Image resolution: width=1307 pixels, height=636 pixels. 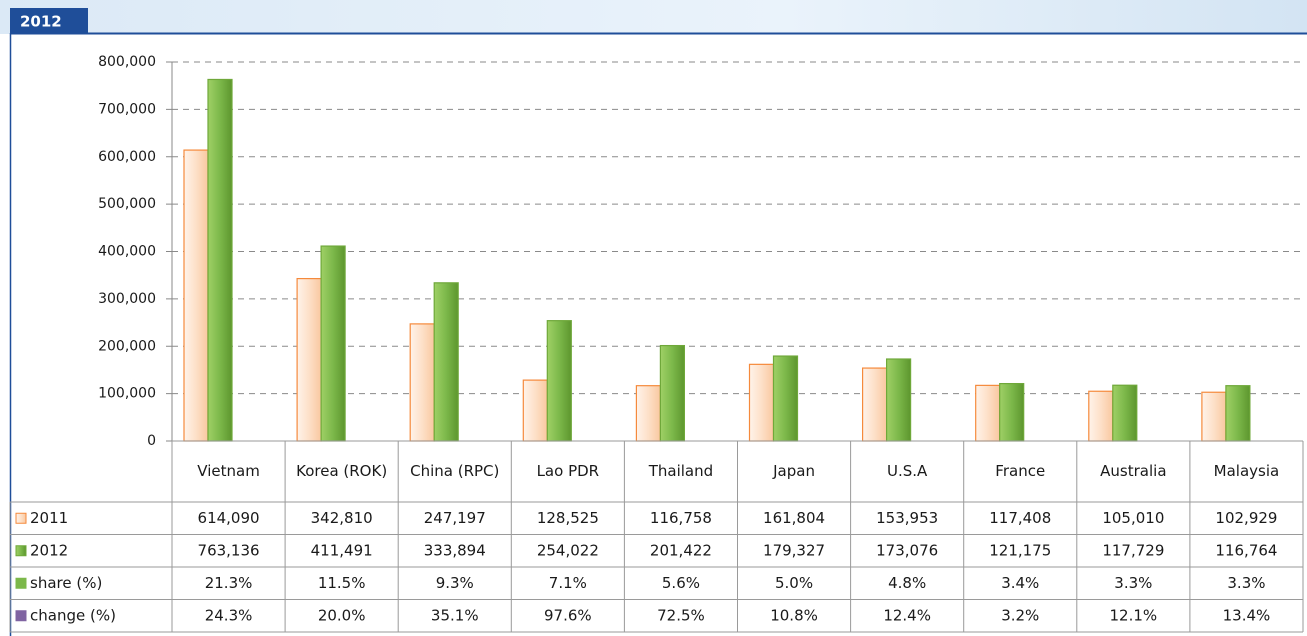 I want to click on table-cell: 763,136, so click(x=229, y=550).